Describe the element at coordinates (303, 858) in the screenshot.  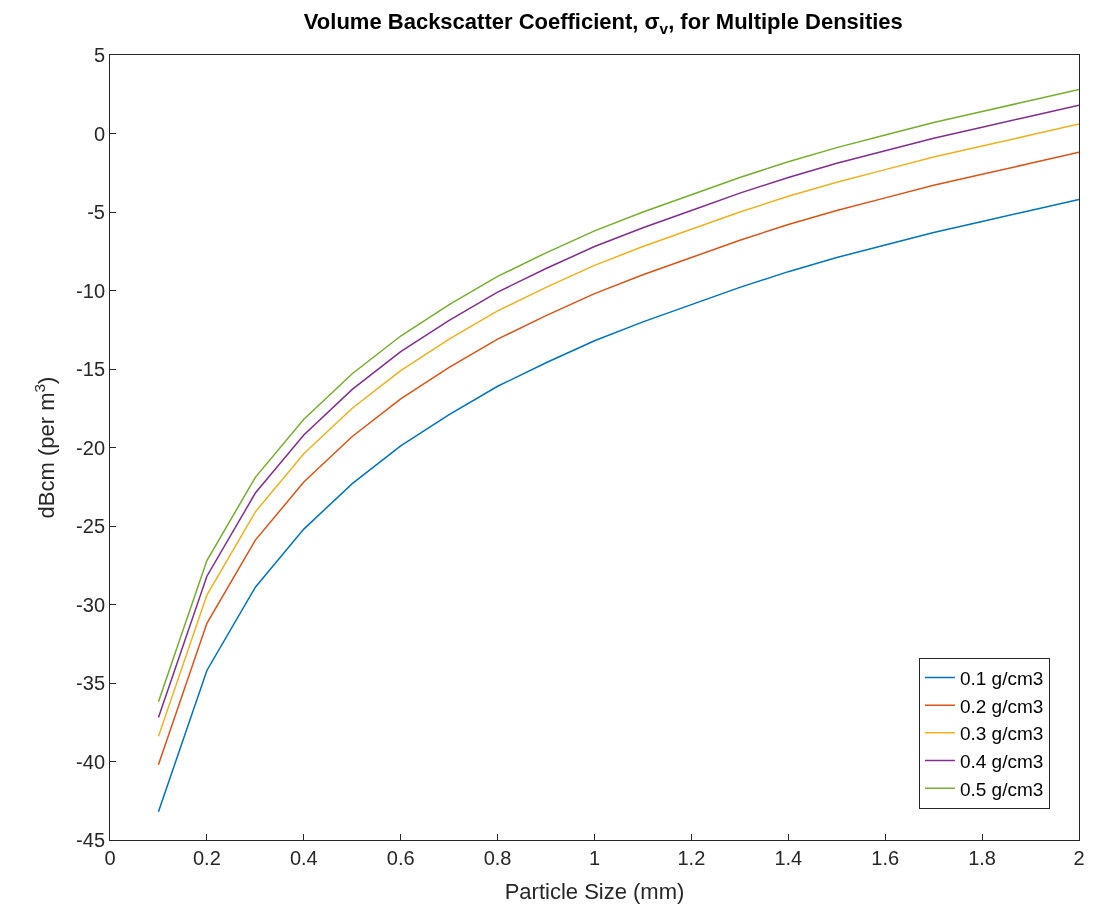
I see `x-tick-label: 0.4` at that location.